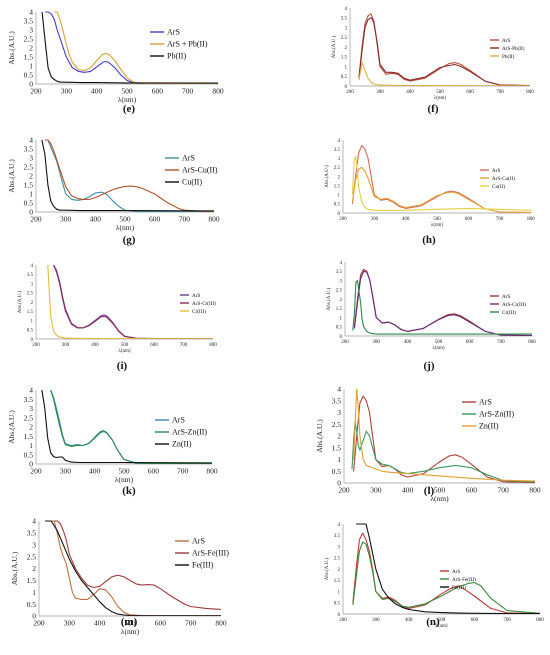 The width and height of the screenshot is (550, 655). What do you see at coordinates (182, 444) in the screenshot?
I see `legend-label: Zn(II)` at bounding box center [182, 444].